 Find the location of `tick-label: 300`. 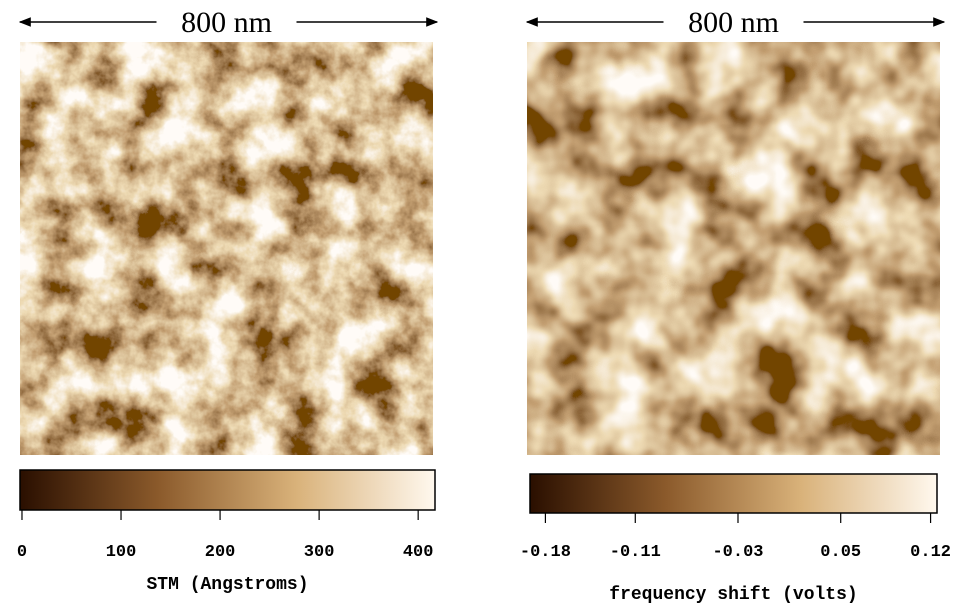

tick-label: 300 is located at coordinates (319, 552).